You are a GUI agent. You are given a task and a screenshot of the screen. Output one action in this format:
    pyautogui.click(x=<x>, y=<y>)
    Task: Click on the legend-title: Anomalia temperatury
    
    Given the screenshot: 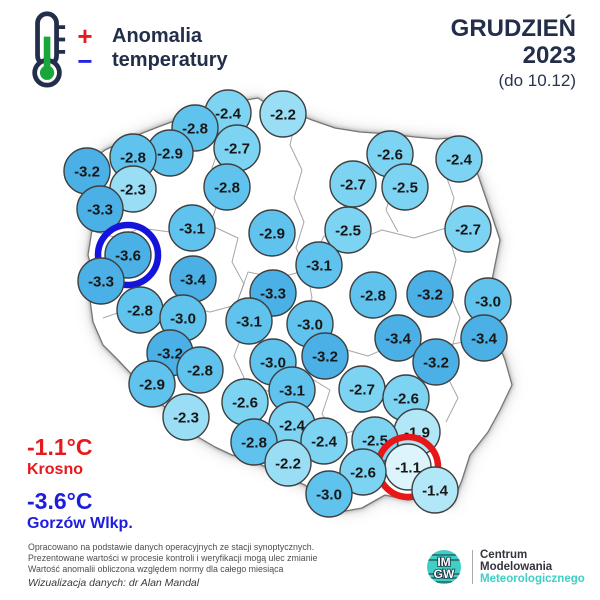 What is the action you would take?
    pyautogui.click(x=170, y=48)
    